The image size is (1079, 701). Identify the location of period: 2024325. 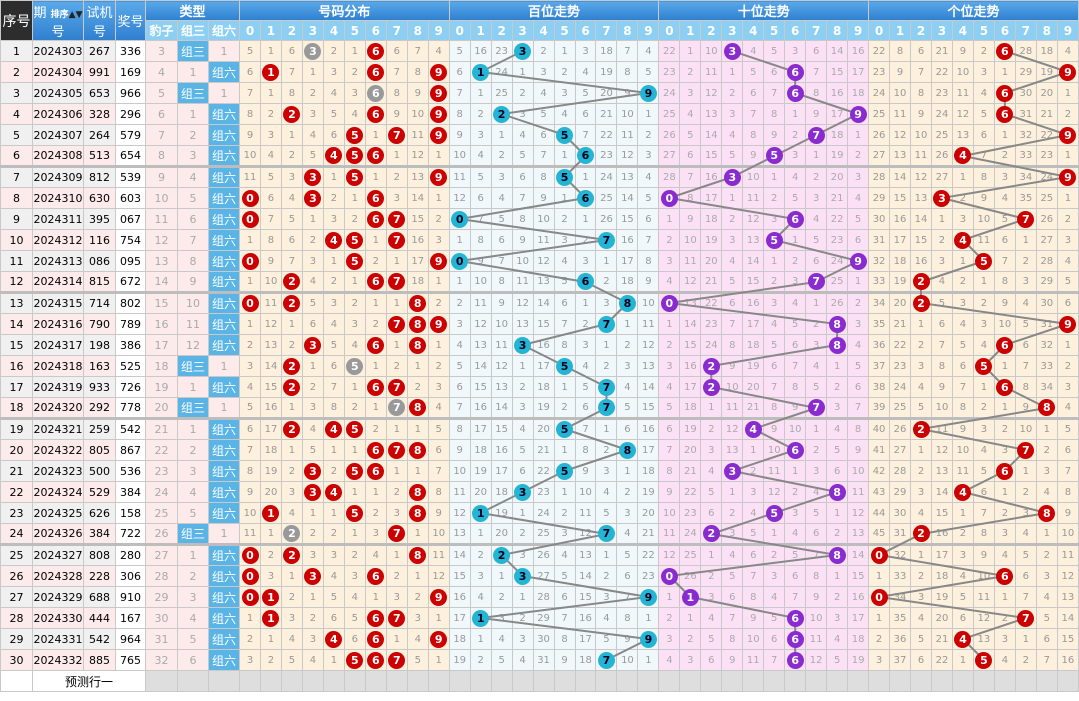
(58, 513).